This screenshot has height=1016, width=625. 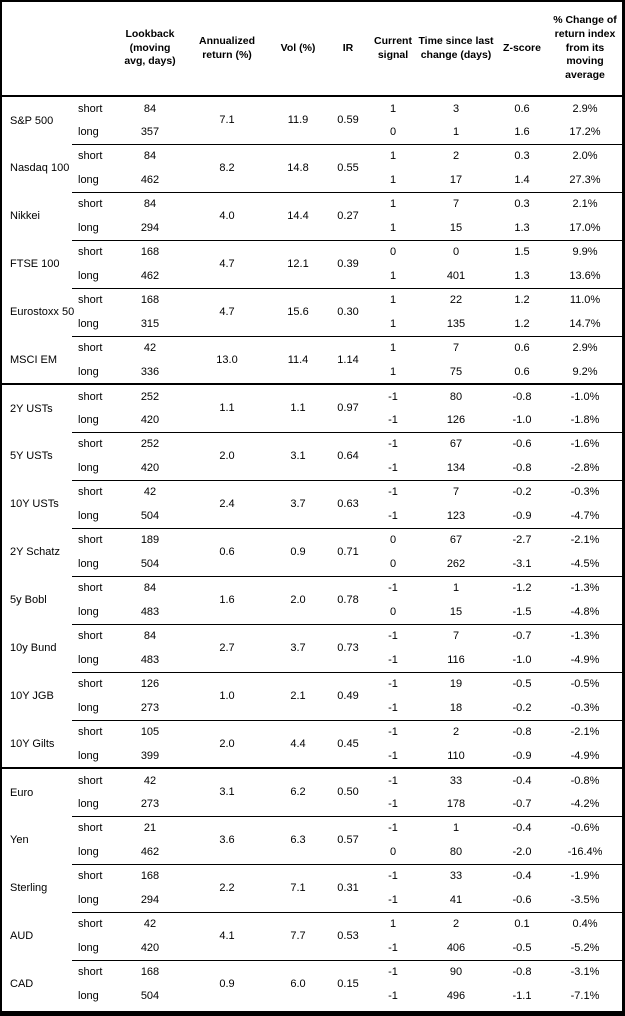 I want to click on cell-vol: 11.4, so click(x=298, y=359).